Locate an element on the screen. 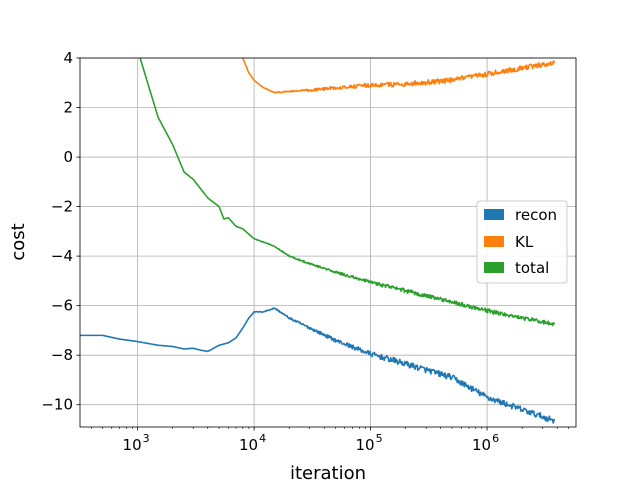  y-tick-label: 2 is located at coordinates (68, 108).